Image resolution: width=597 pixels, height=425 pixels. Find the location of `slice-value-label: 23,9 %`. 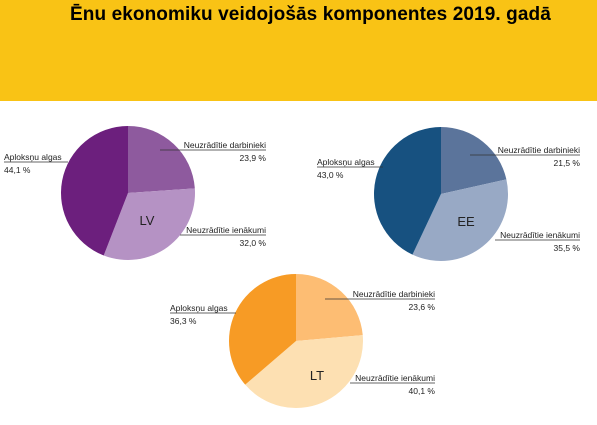

slice-value-label: 23,9 % is located at coordinates (253, 158).